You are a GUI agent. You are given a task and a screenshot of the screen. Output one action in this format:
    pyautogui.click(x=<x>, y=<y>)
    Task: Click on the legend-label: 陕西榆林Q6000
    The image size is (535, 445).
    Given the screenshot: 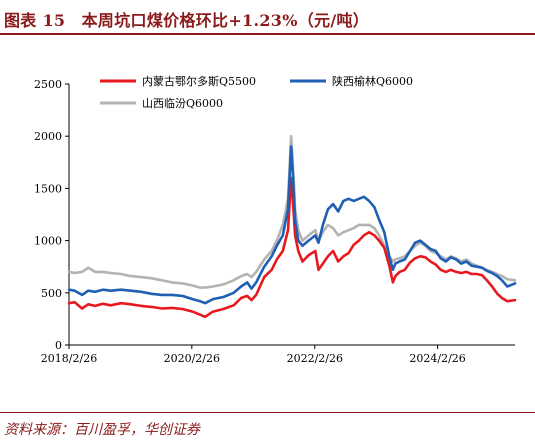 What is the action you would take?
    pyautogui.click(x=372, y=81)
    